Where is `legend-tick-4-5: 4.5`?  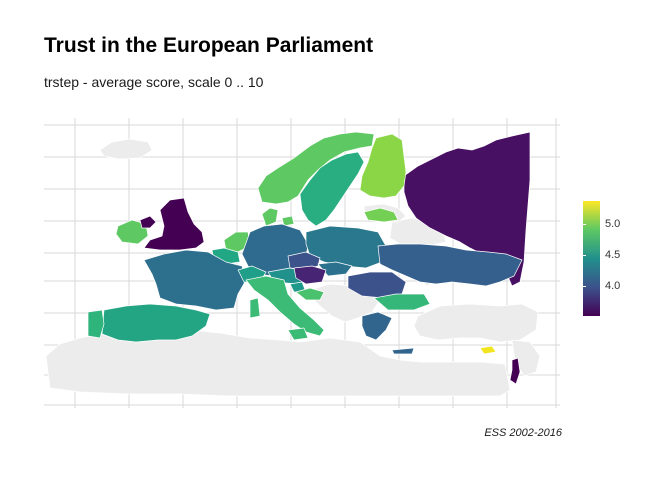 legend-tick-4-5: 4.5 is located at coordinates (613, 255).